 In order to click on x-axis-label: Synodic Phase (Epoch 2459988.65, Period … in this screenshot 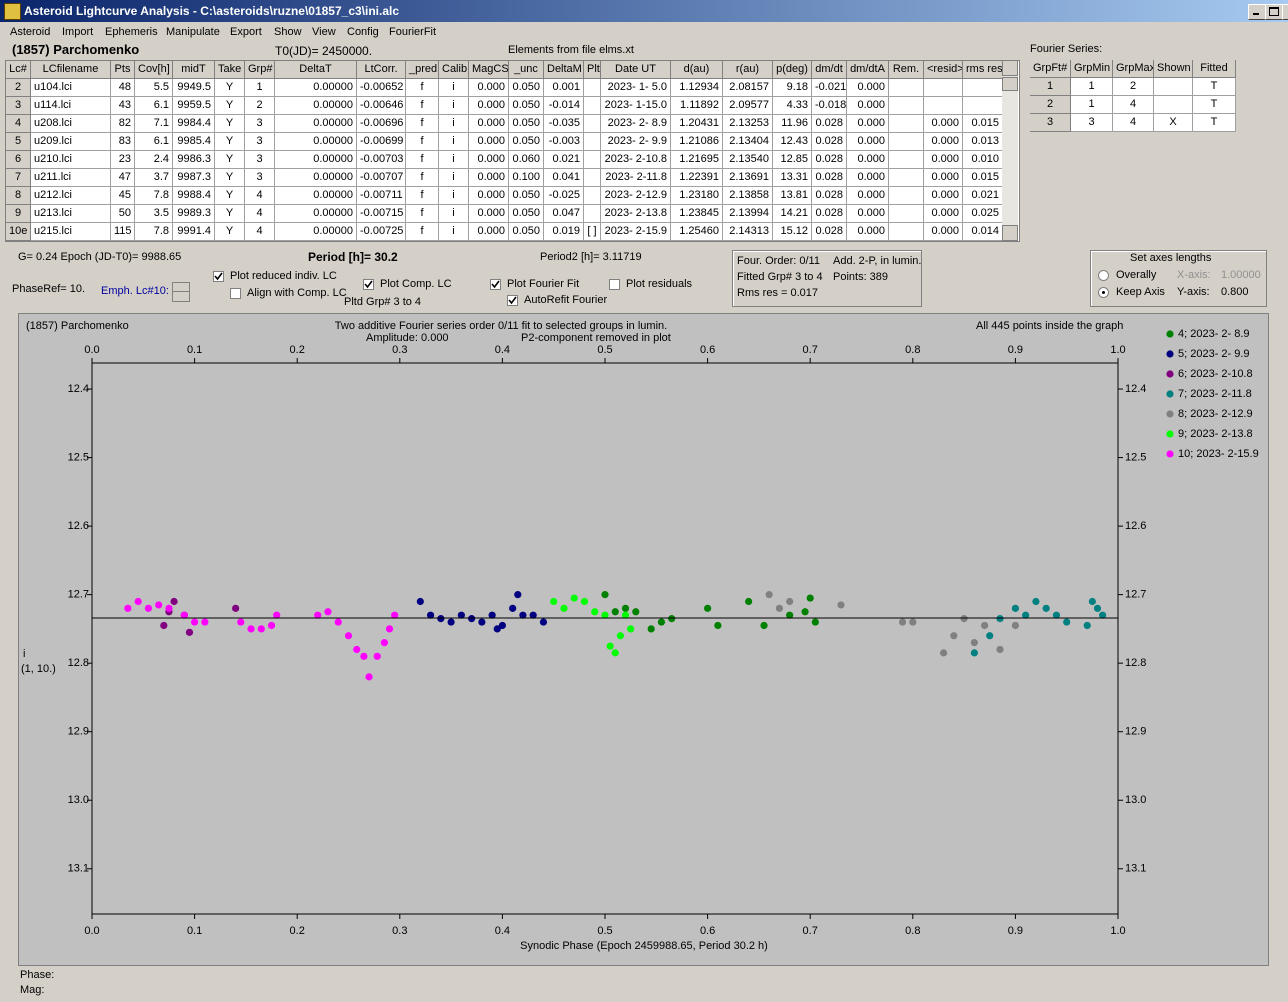, I will do `click(644, 946)`.